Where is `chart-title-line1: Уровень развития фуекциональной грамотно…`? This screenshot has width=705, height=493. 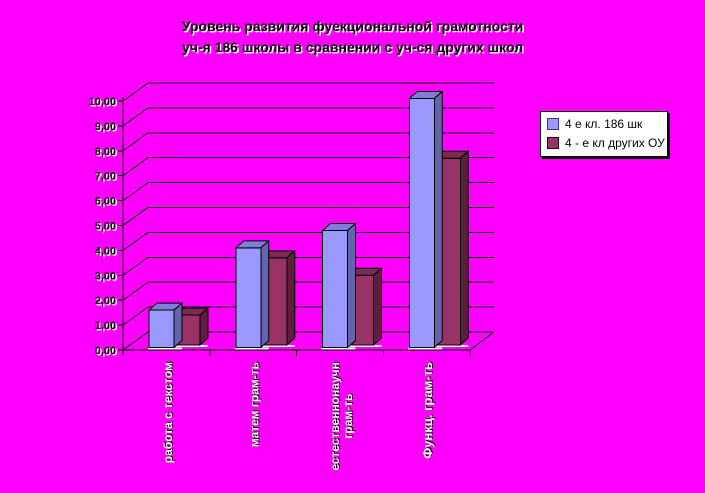
chart-title-line1: Уровень развития фуекциональной грамотно… is located at coordinates (352, 26).